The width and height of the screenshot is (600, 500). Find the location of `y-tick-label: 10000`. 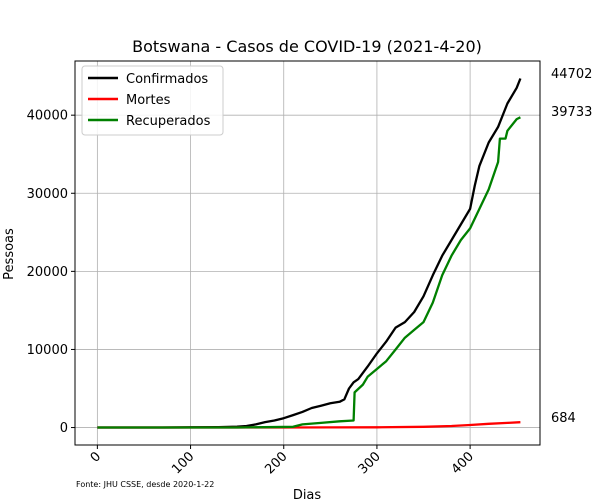

y-tick-label: 10000 is located at coordinates (47, 350).